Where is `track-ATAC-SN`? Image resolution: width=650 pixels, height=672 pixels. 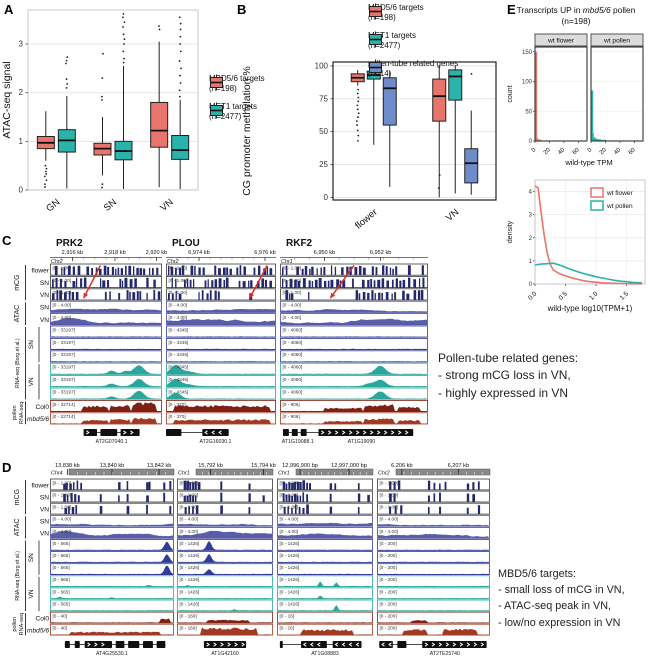
track-ATAC-SN is located at coordinates (106, 310).